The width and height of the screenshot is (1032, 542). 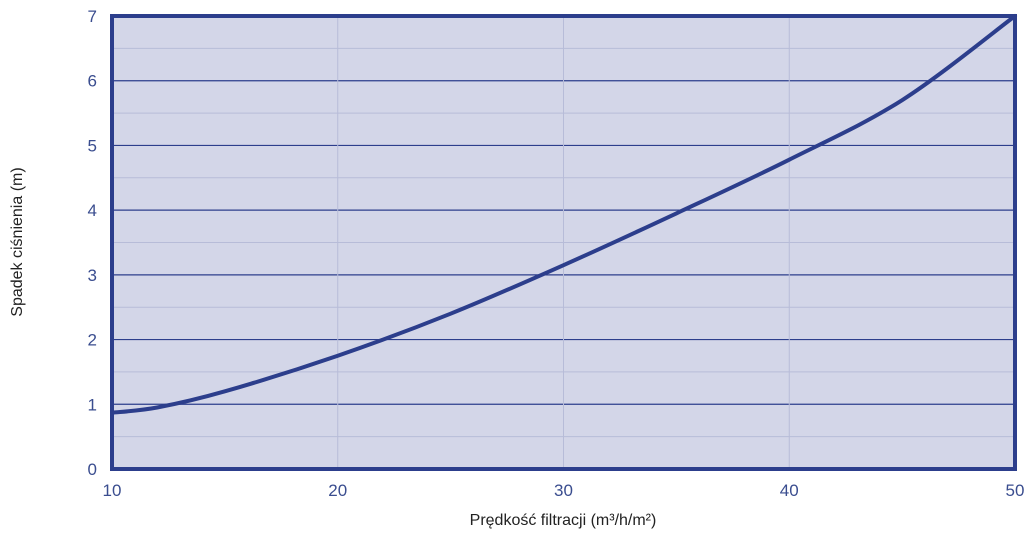 I want to click on x-tick-label: 20, so click(x=337, y=490).